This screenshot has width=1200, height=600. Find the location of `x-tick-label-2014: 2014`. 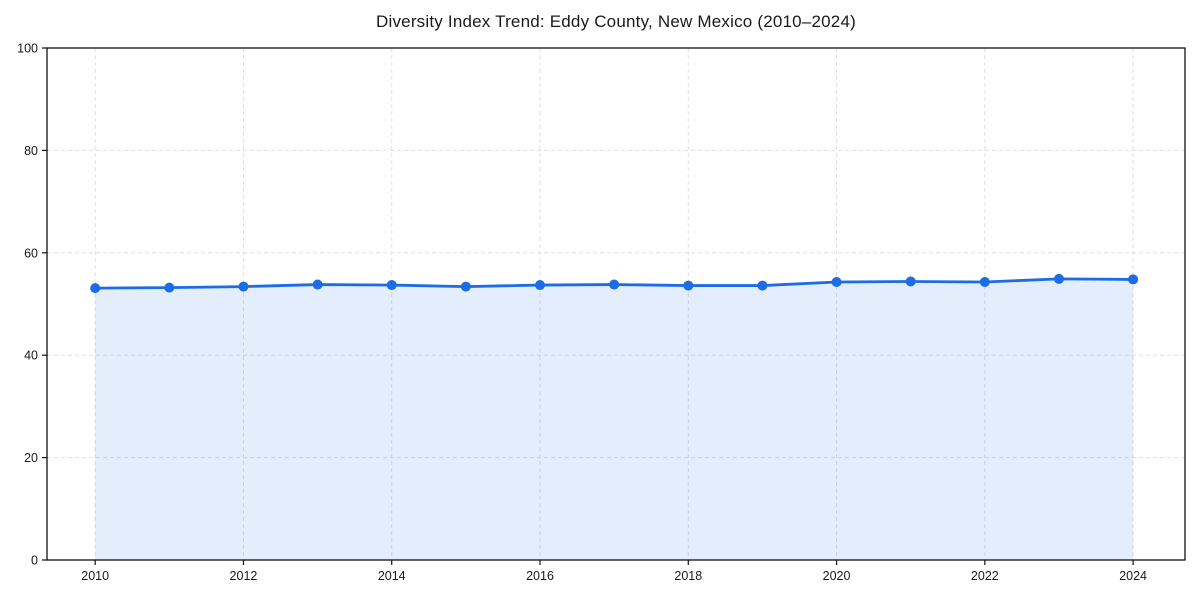

x-tick-label-2014: 2014 is located at coordinates (392, 576).